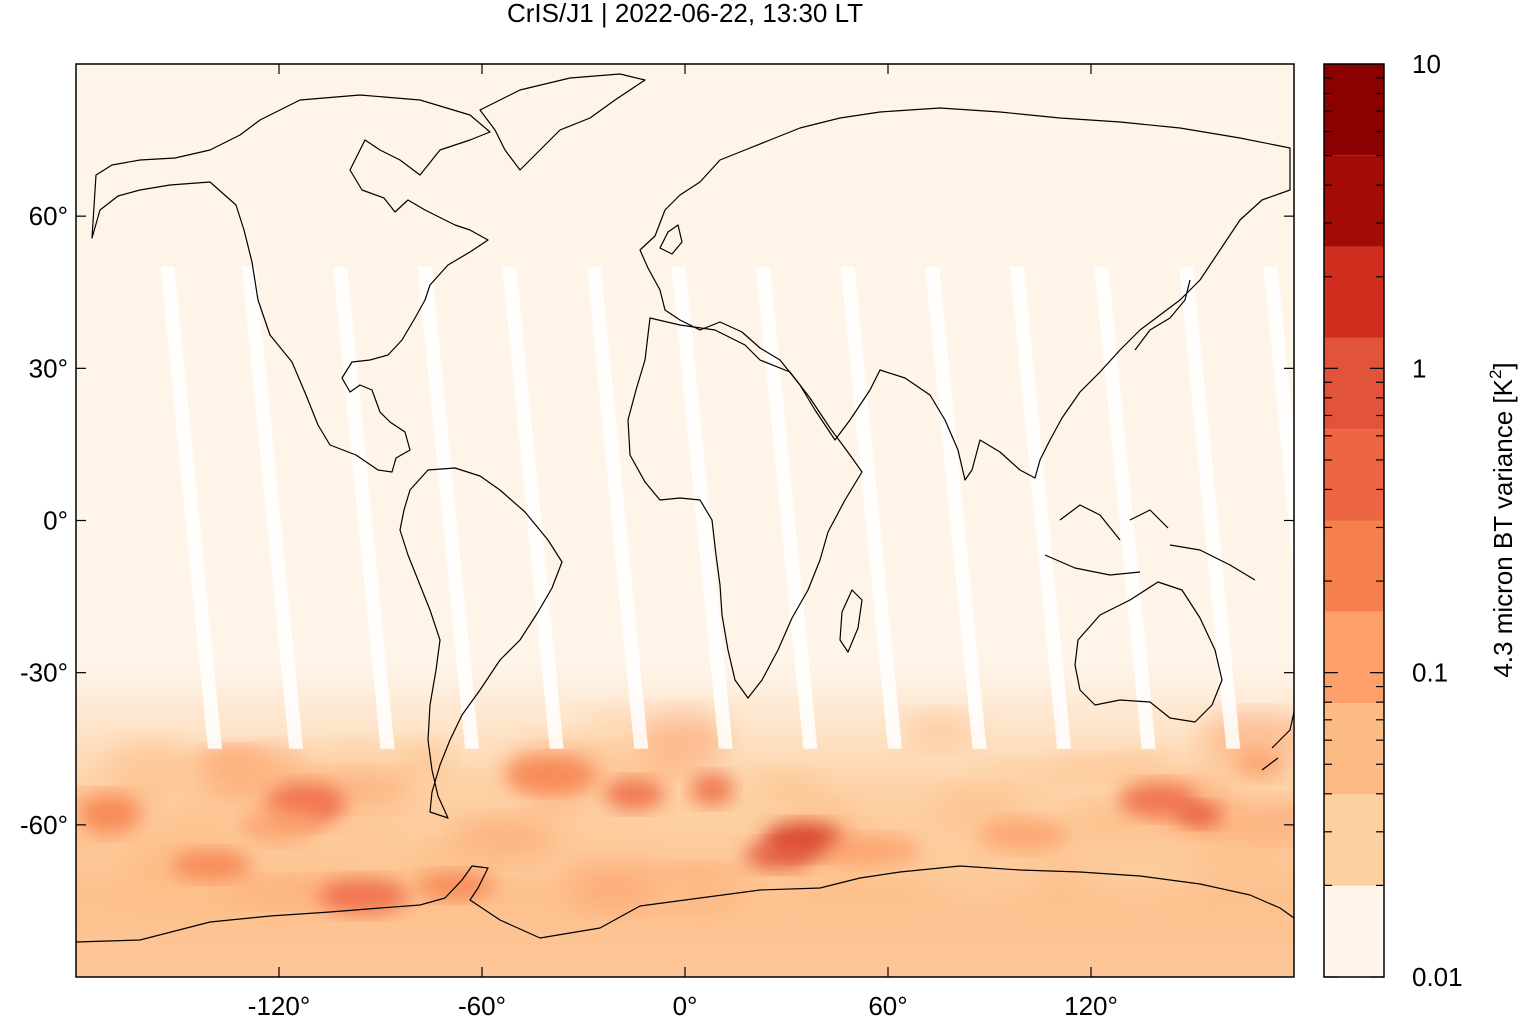  What do you see at coordinates (1148, 652) in the screenshot?
I see `coastline-australia` at bounding box center [1148, 652].